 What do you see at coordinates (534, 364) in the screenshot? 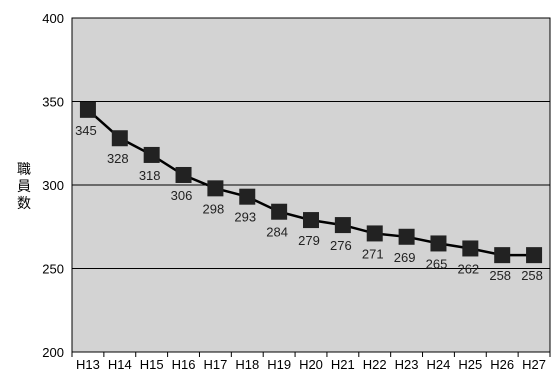
I see `x-tick-label: H27` at bounding box center [534, 364].